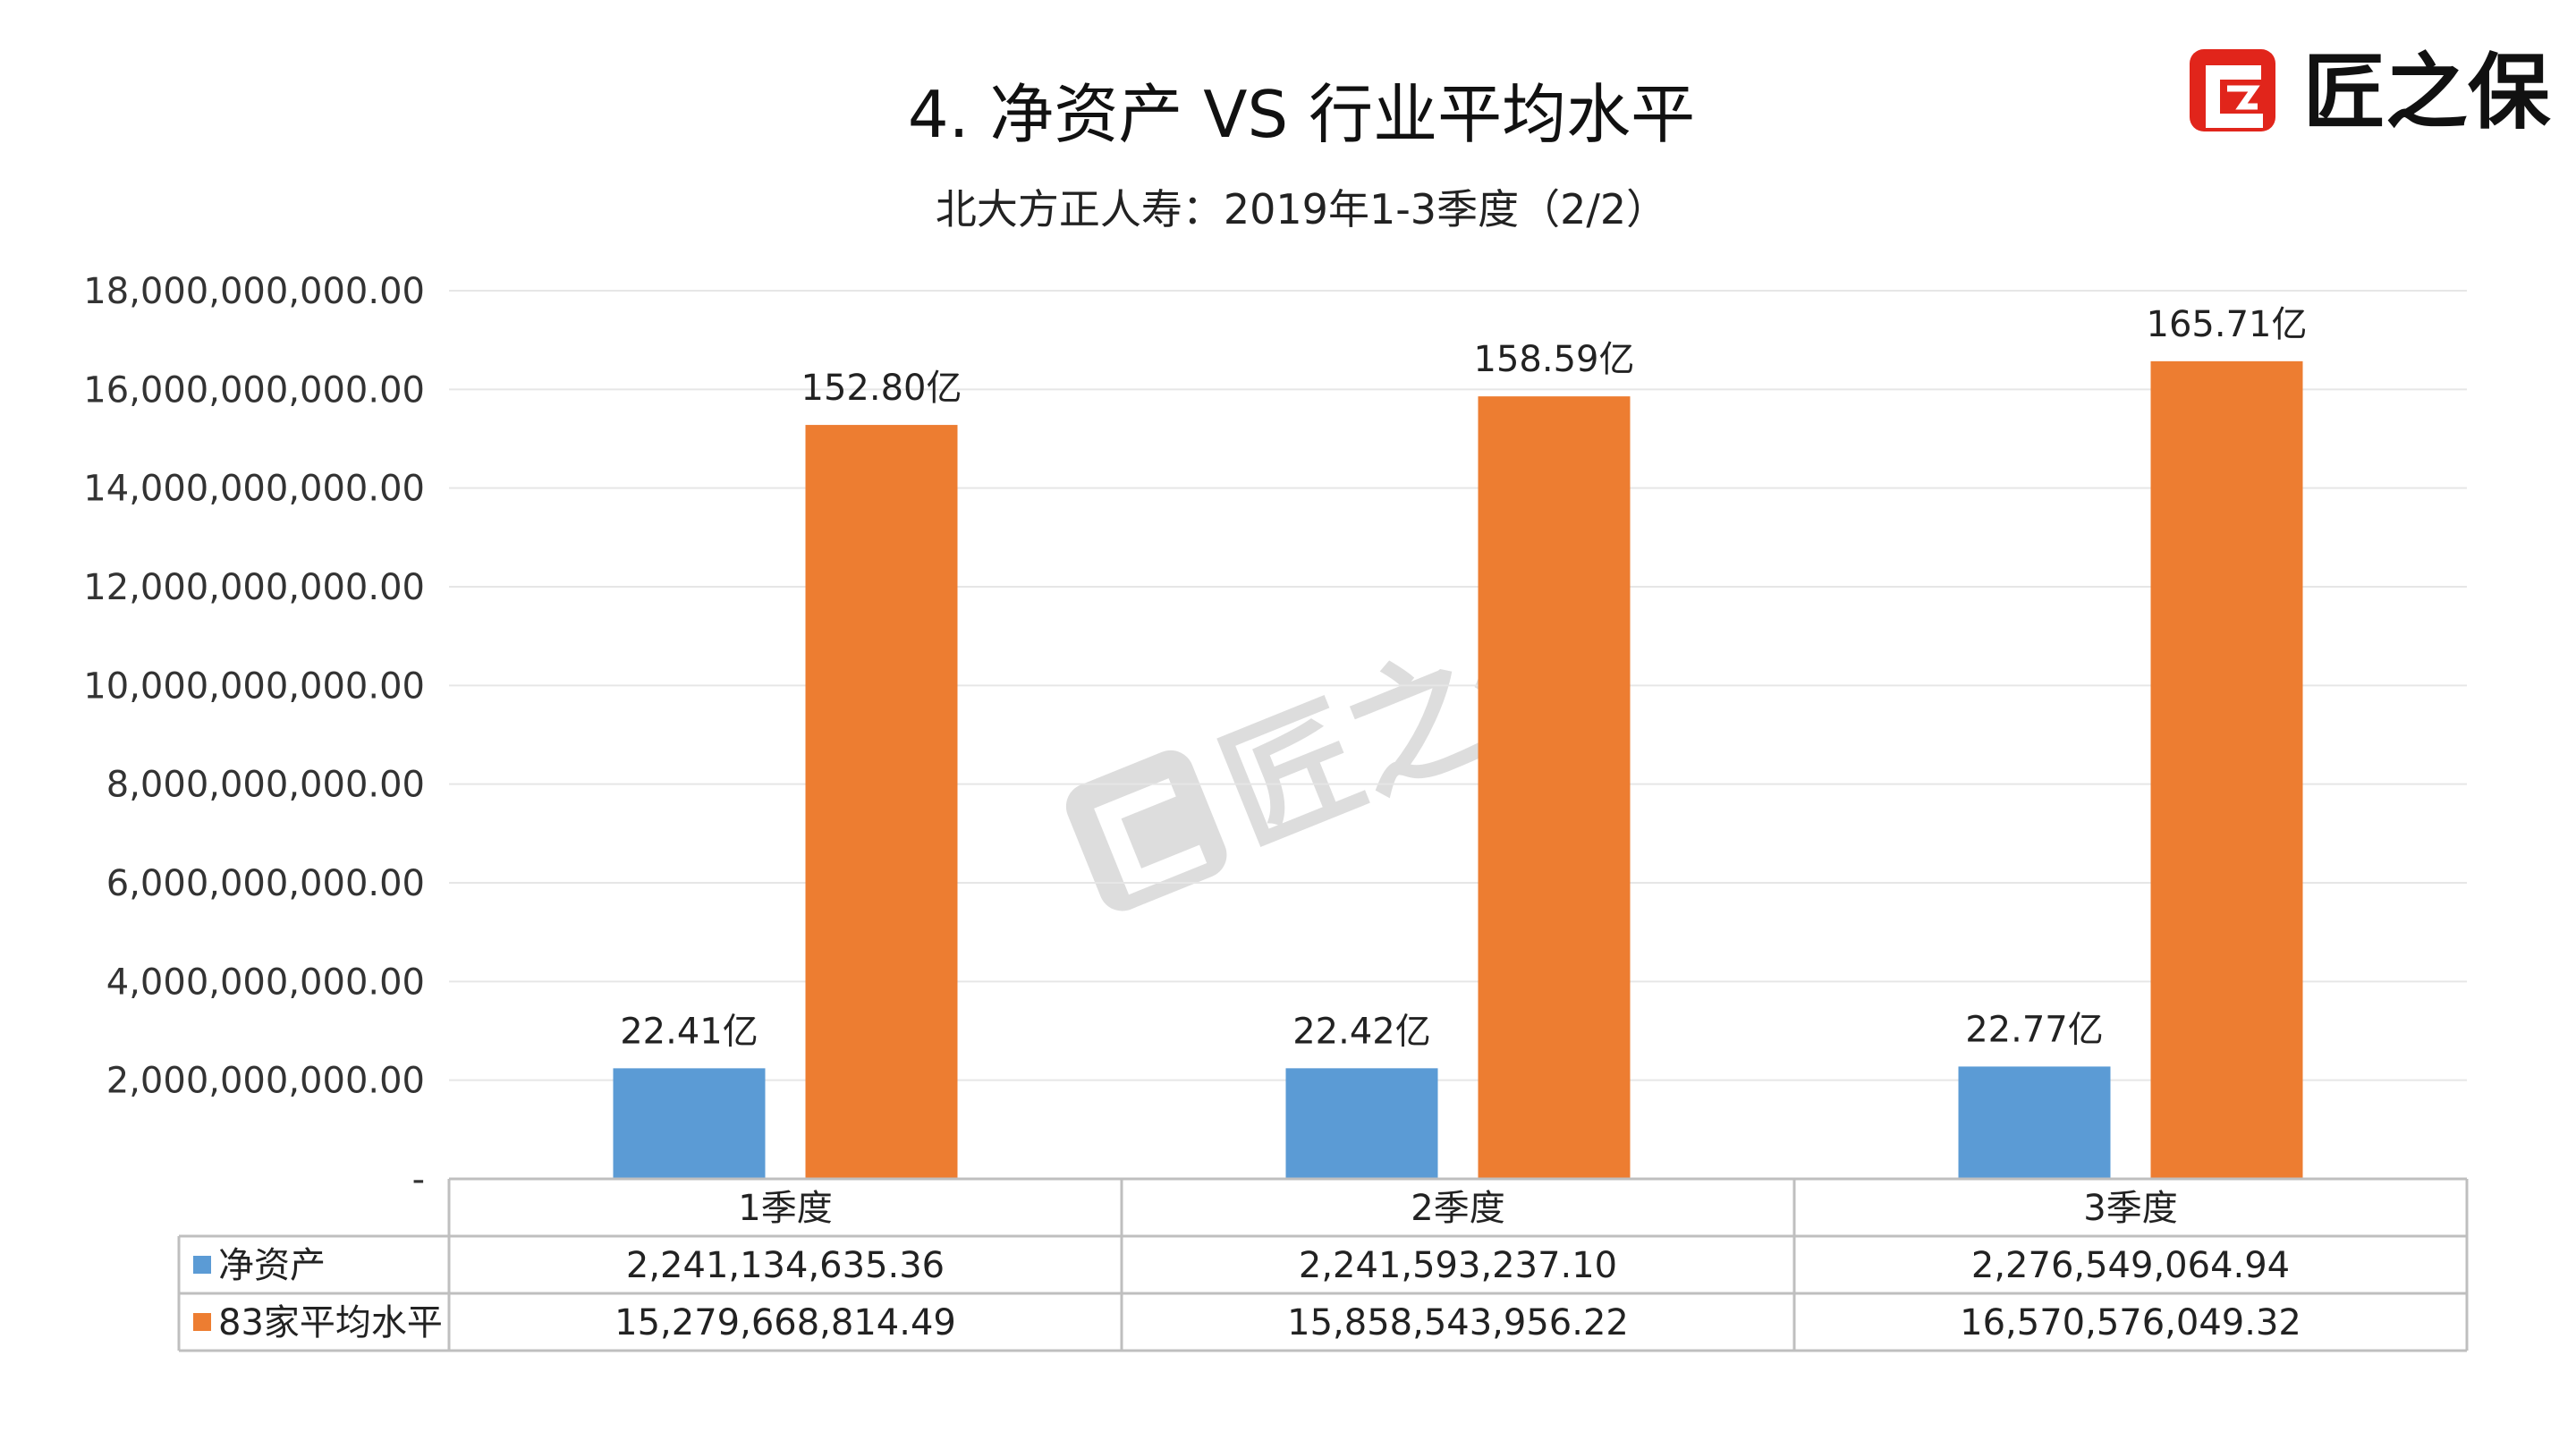 The height and width of the screenshot is (1449, 2576). I want to click on y-tick-label: 18,000,000,000.00, so click(254, 291).